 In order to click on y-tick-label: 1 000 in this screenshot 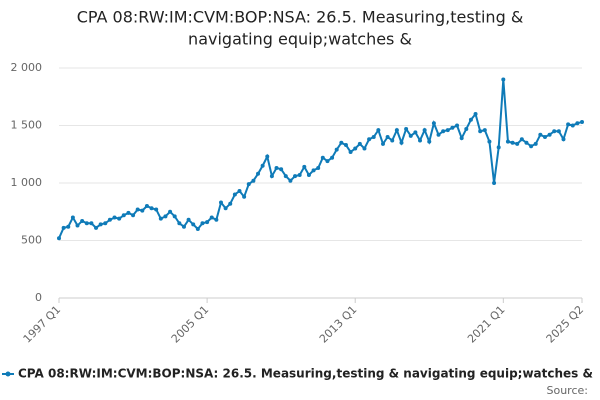, I will do `click(27, 182)`.